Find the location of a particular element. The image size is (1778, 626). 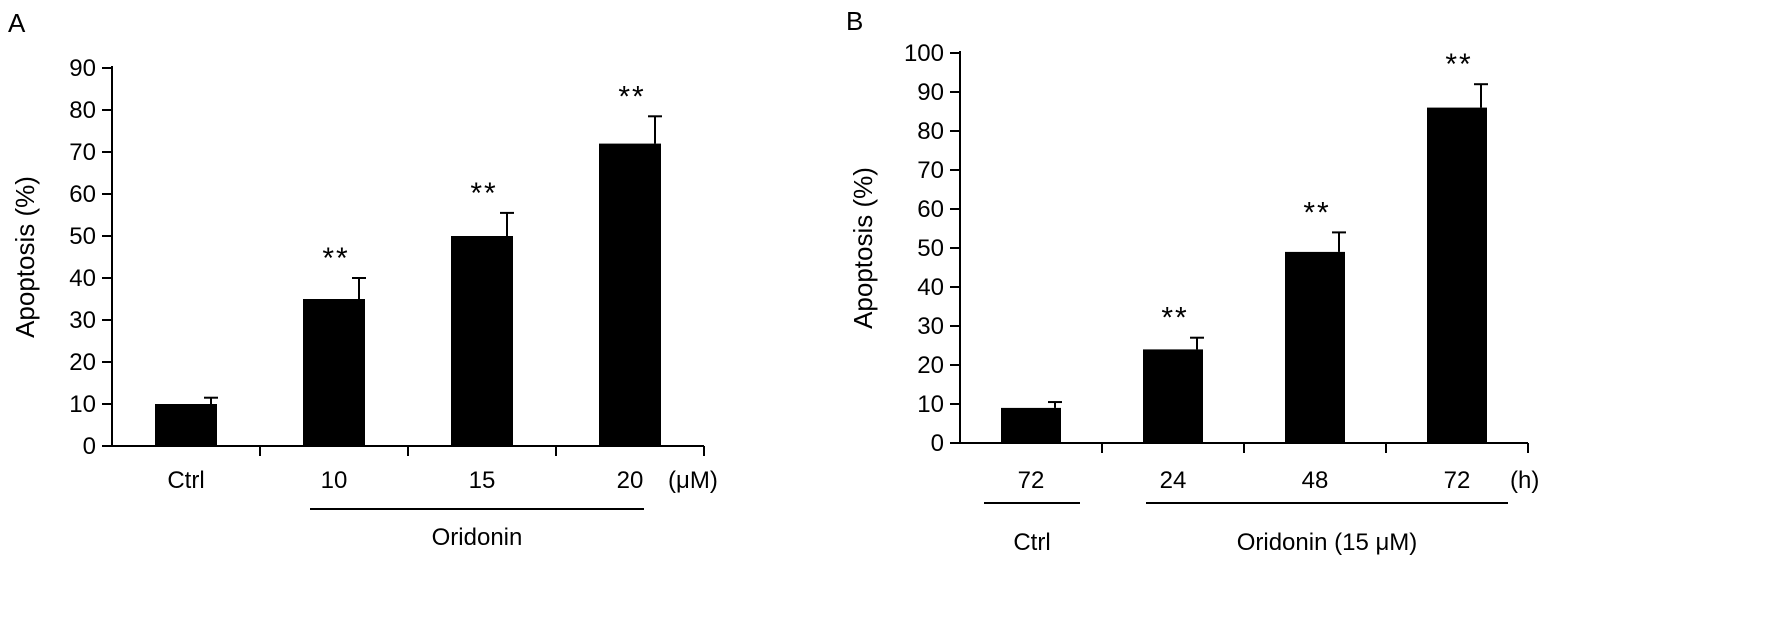

x-tick-label: Ctrl is located at coordinates (185, 480).